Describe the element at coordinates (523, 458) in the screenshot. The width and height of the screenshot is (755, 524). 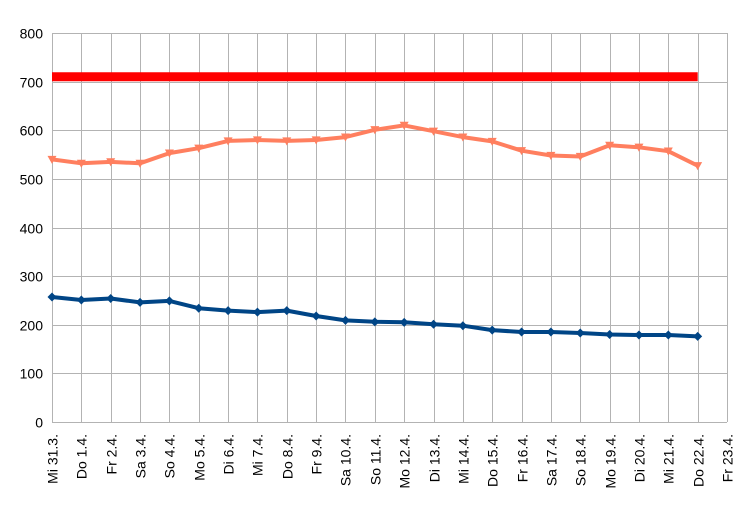
I see `x-tick-label: Fr 16.4.` at that location.